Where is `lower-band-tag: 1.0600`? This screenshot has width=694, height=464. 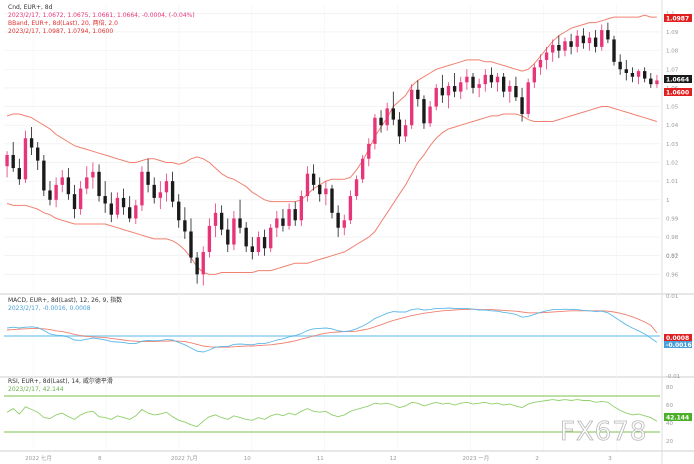
lower-band-tag: 1.0600 is located at coordinates (678, 92).